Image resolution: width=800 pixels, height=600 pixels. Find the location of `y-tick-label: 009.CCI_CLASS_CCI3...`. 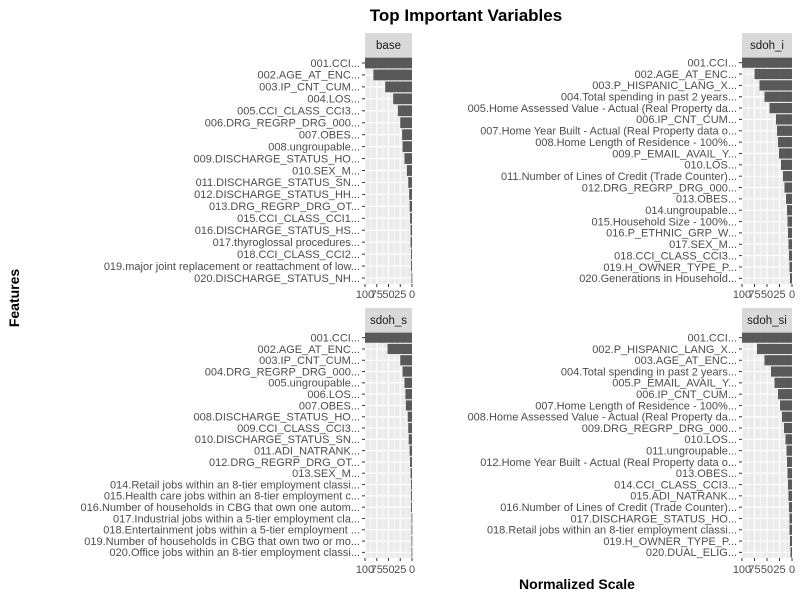

y-tick-label: 009.CCI_CLASS_CCI3... is located at coordinates (298, 429).